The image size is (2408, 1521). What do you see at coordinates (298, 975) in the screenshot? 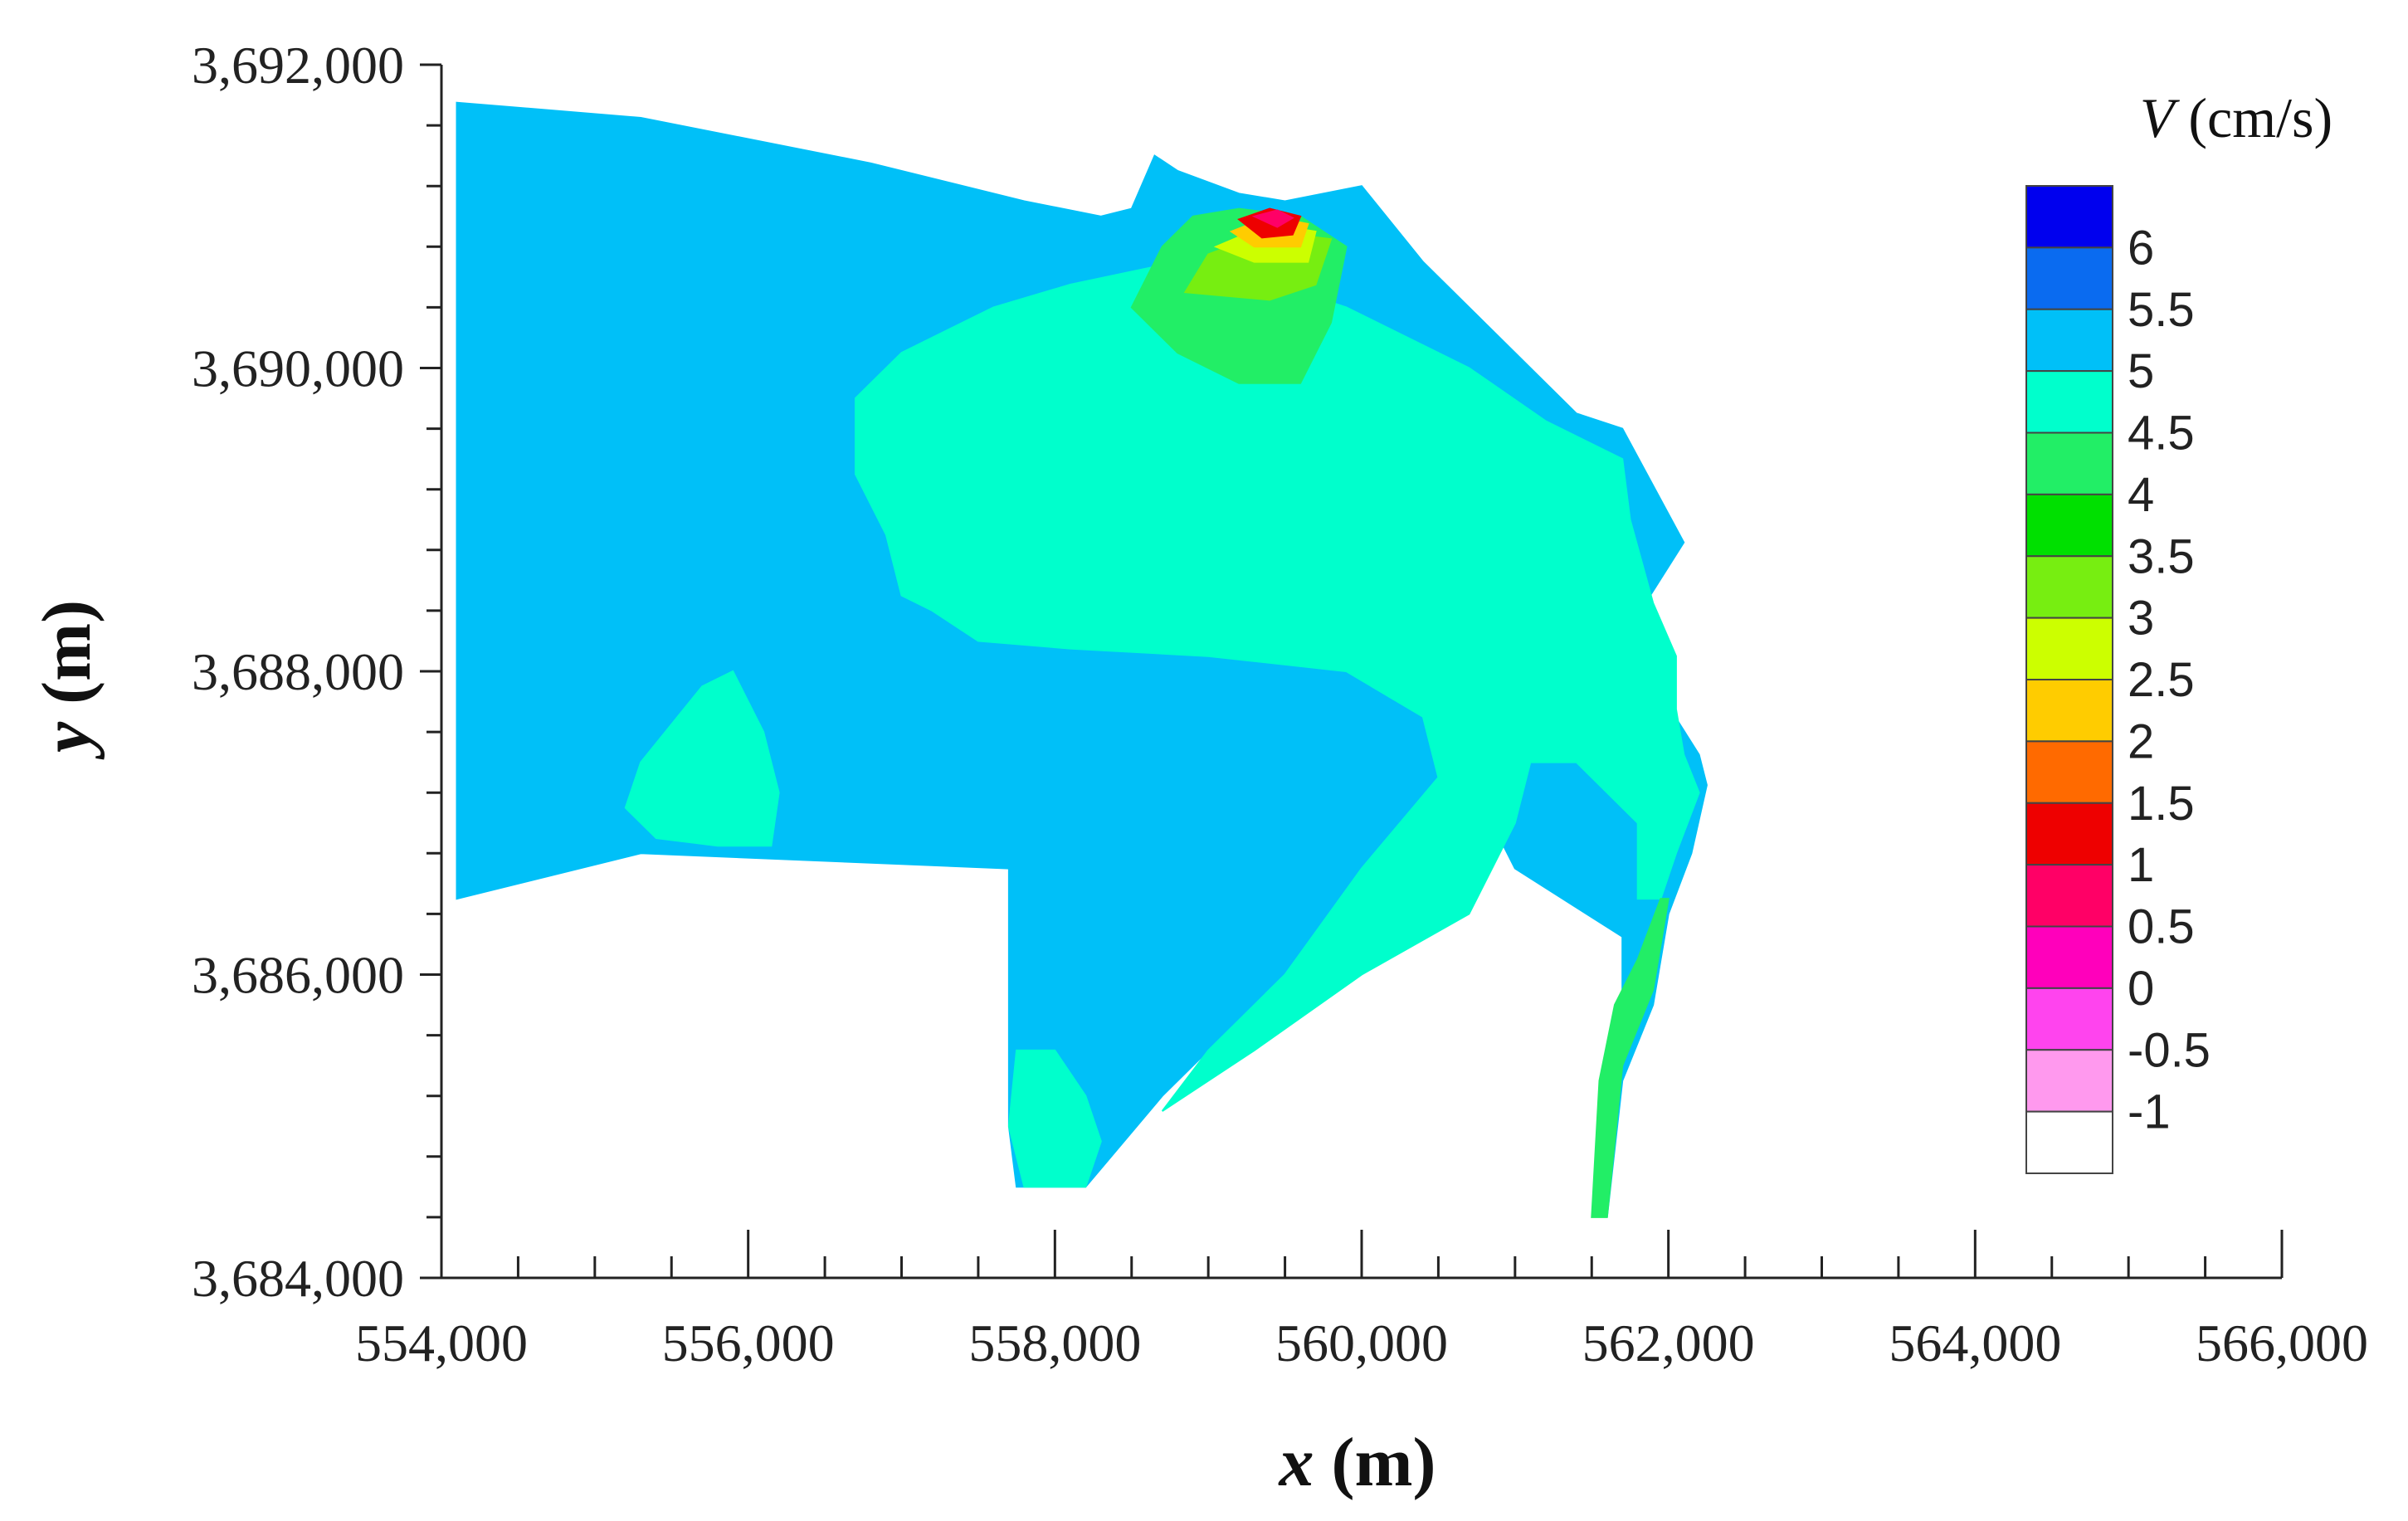
I see `y-tick-label: 3,686,000` at bounding box center [298, 975].